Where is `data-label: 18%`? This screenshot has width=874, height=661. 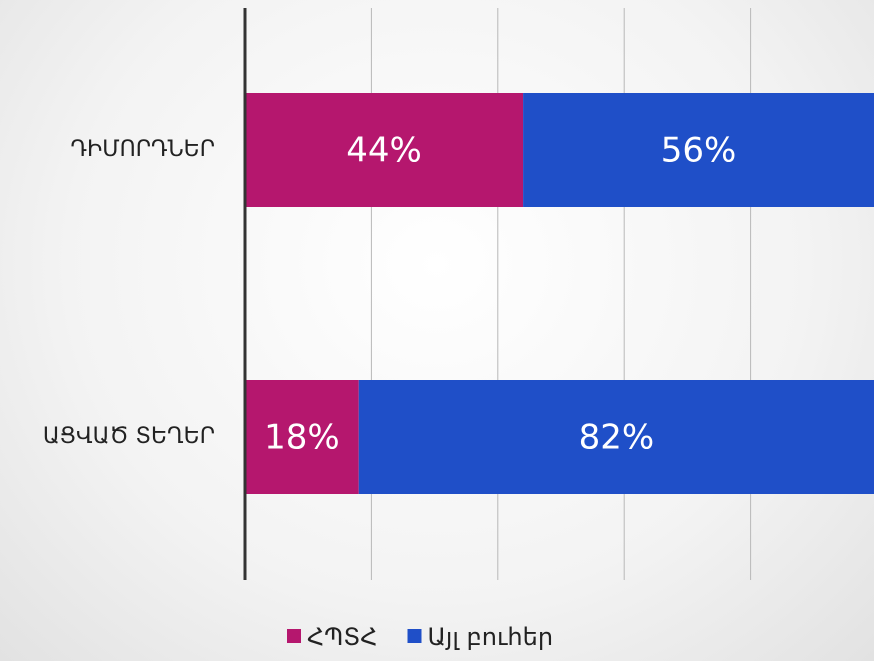 data-label: 18% is located at coordinates (302, 438).